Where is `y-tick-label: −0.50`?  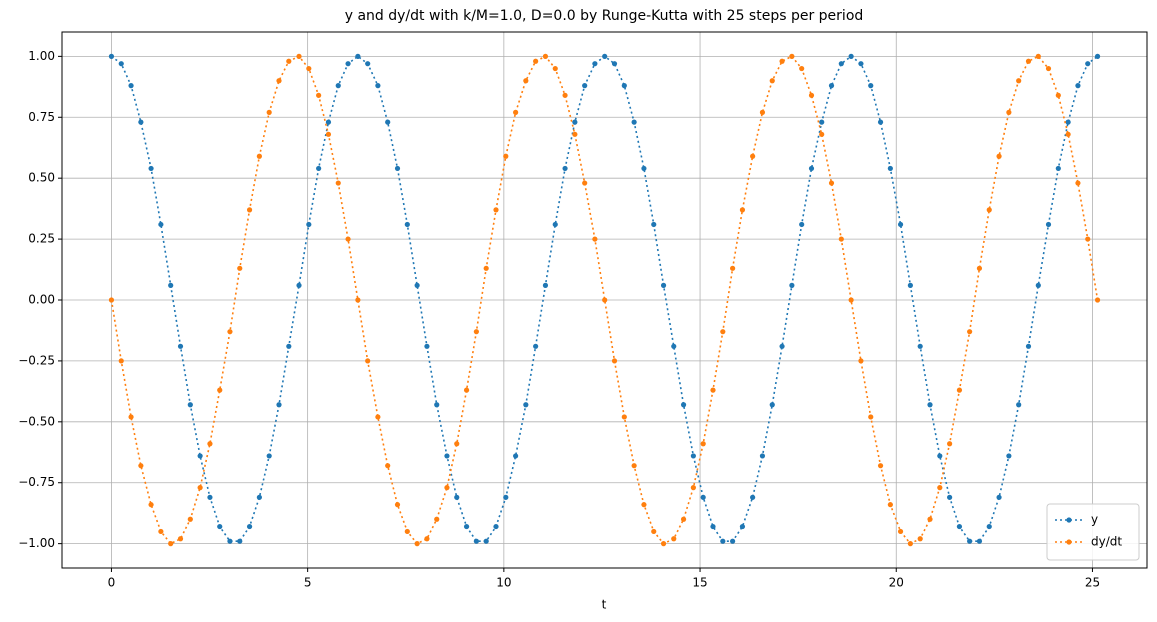
y-tick-label: −0.50 is located at coordinates (36, 421).